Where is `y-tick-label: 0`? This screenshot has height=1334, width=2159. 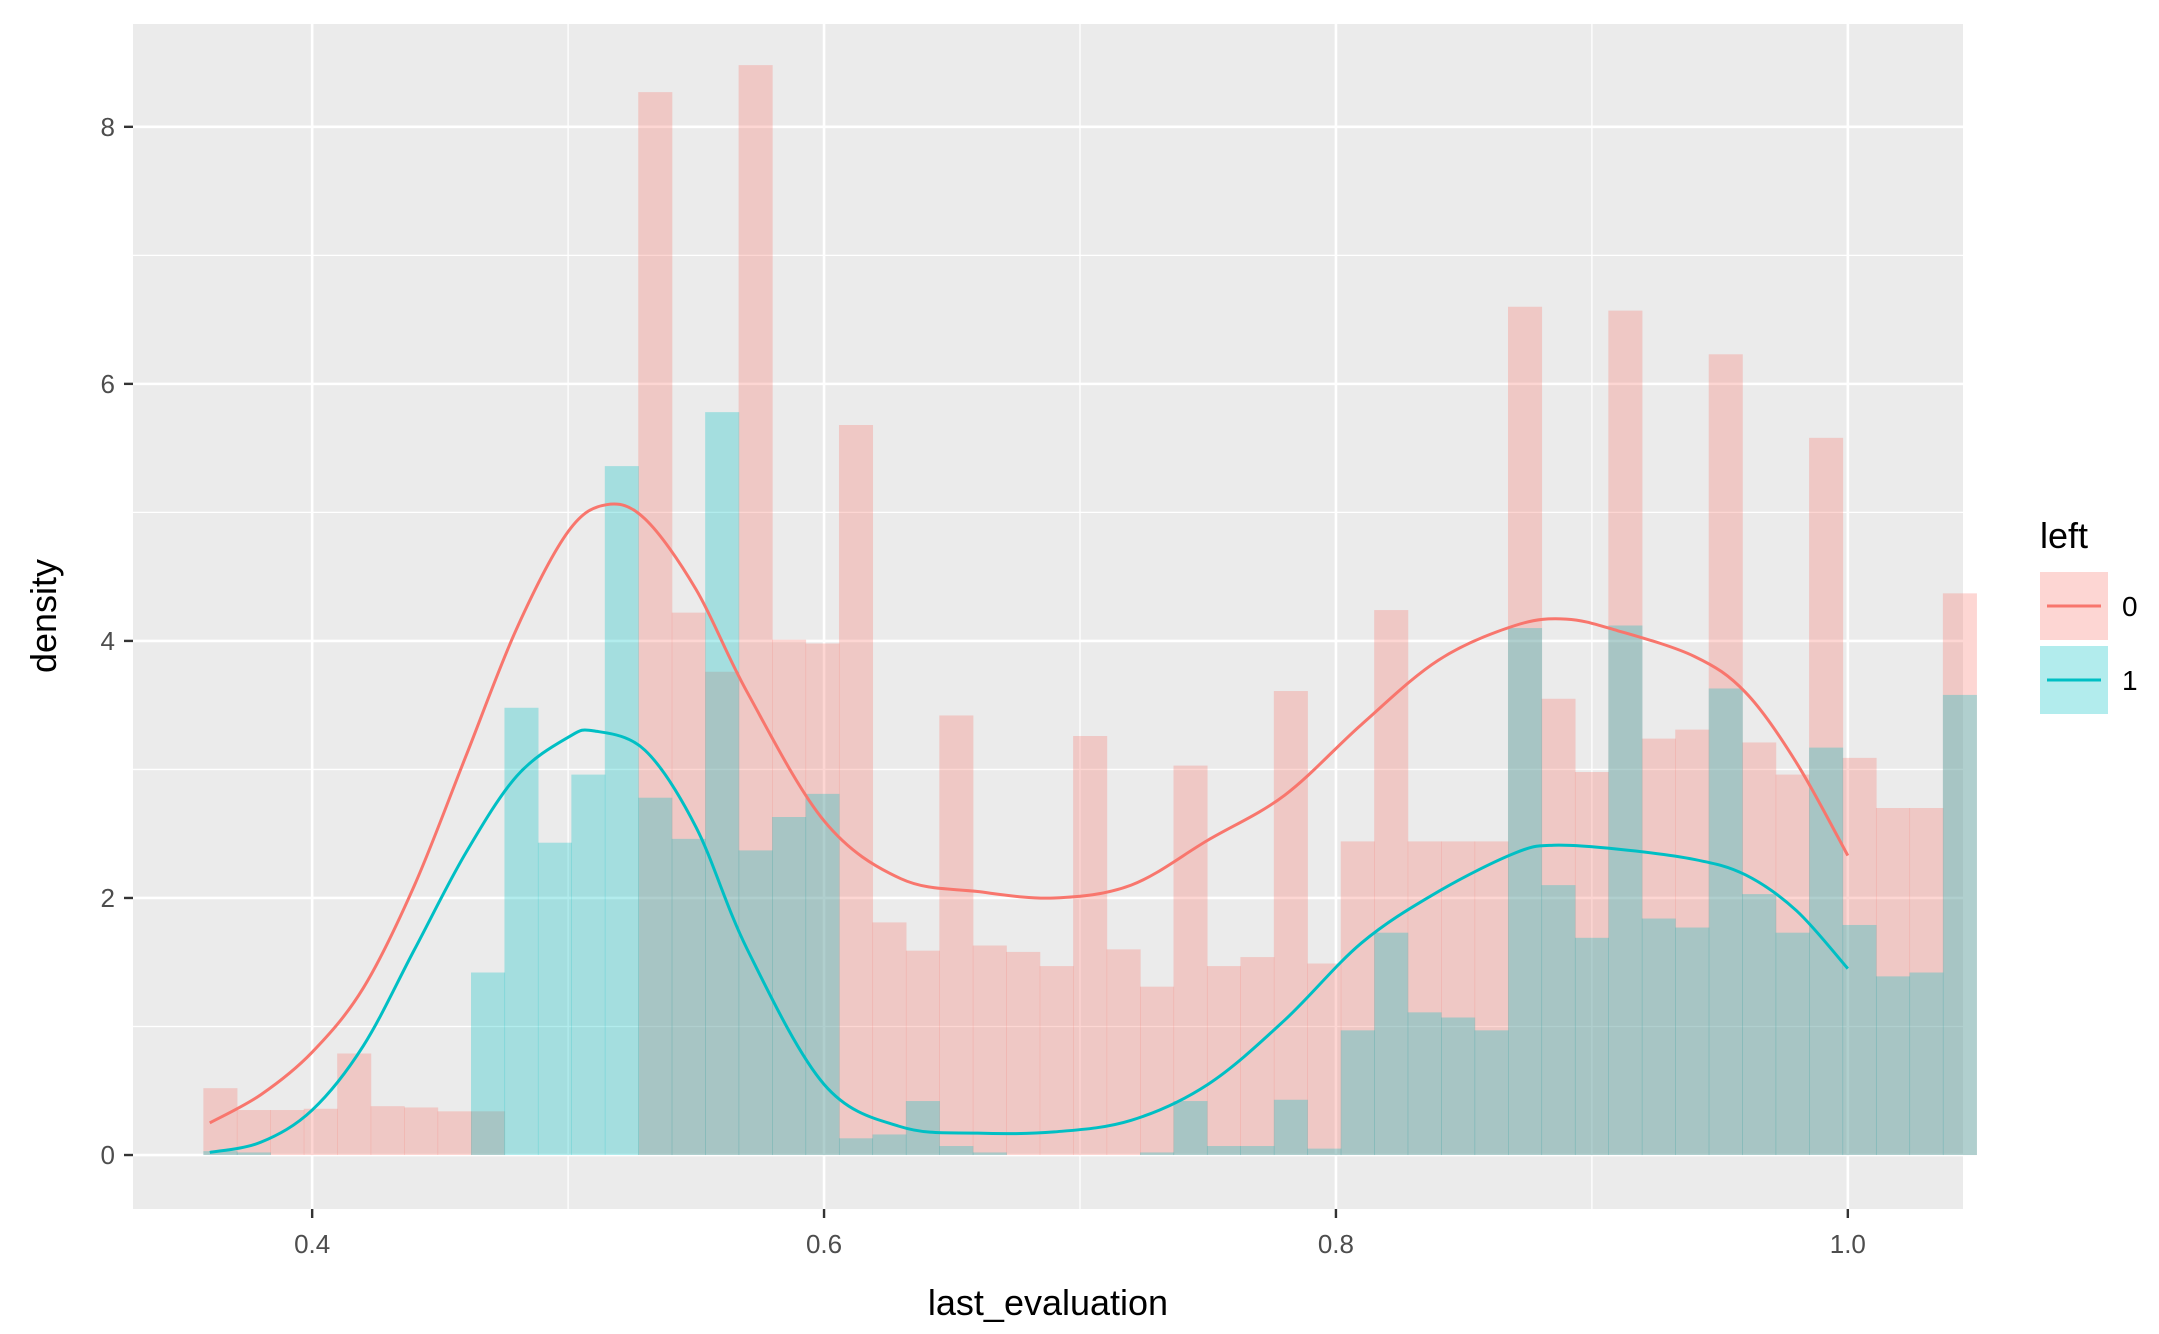 y-tick-label: 0 is located at coordinates (108, 1155).